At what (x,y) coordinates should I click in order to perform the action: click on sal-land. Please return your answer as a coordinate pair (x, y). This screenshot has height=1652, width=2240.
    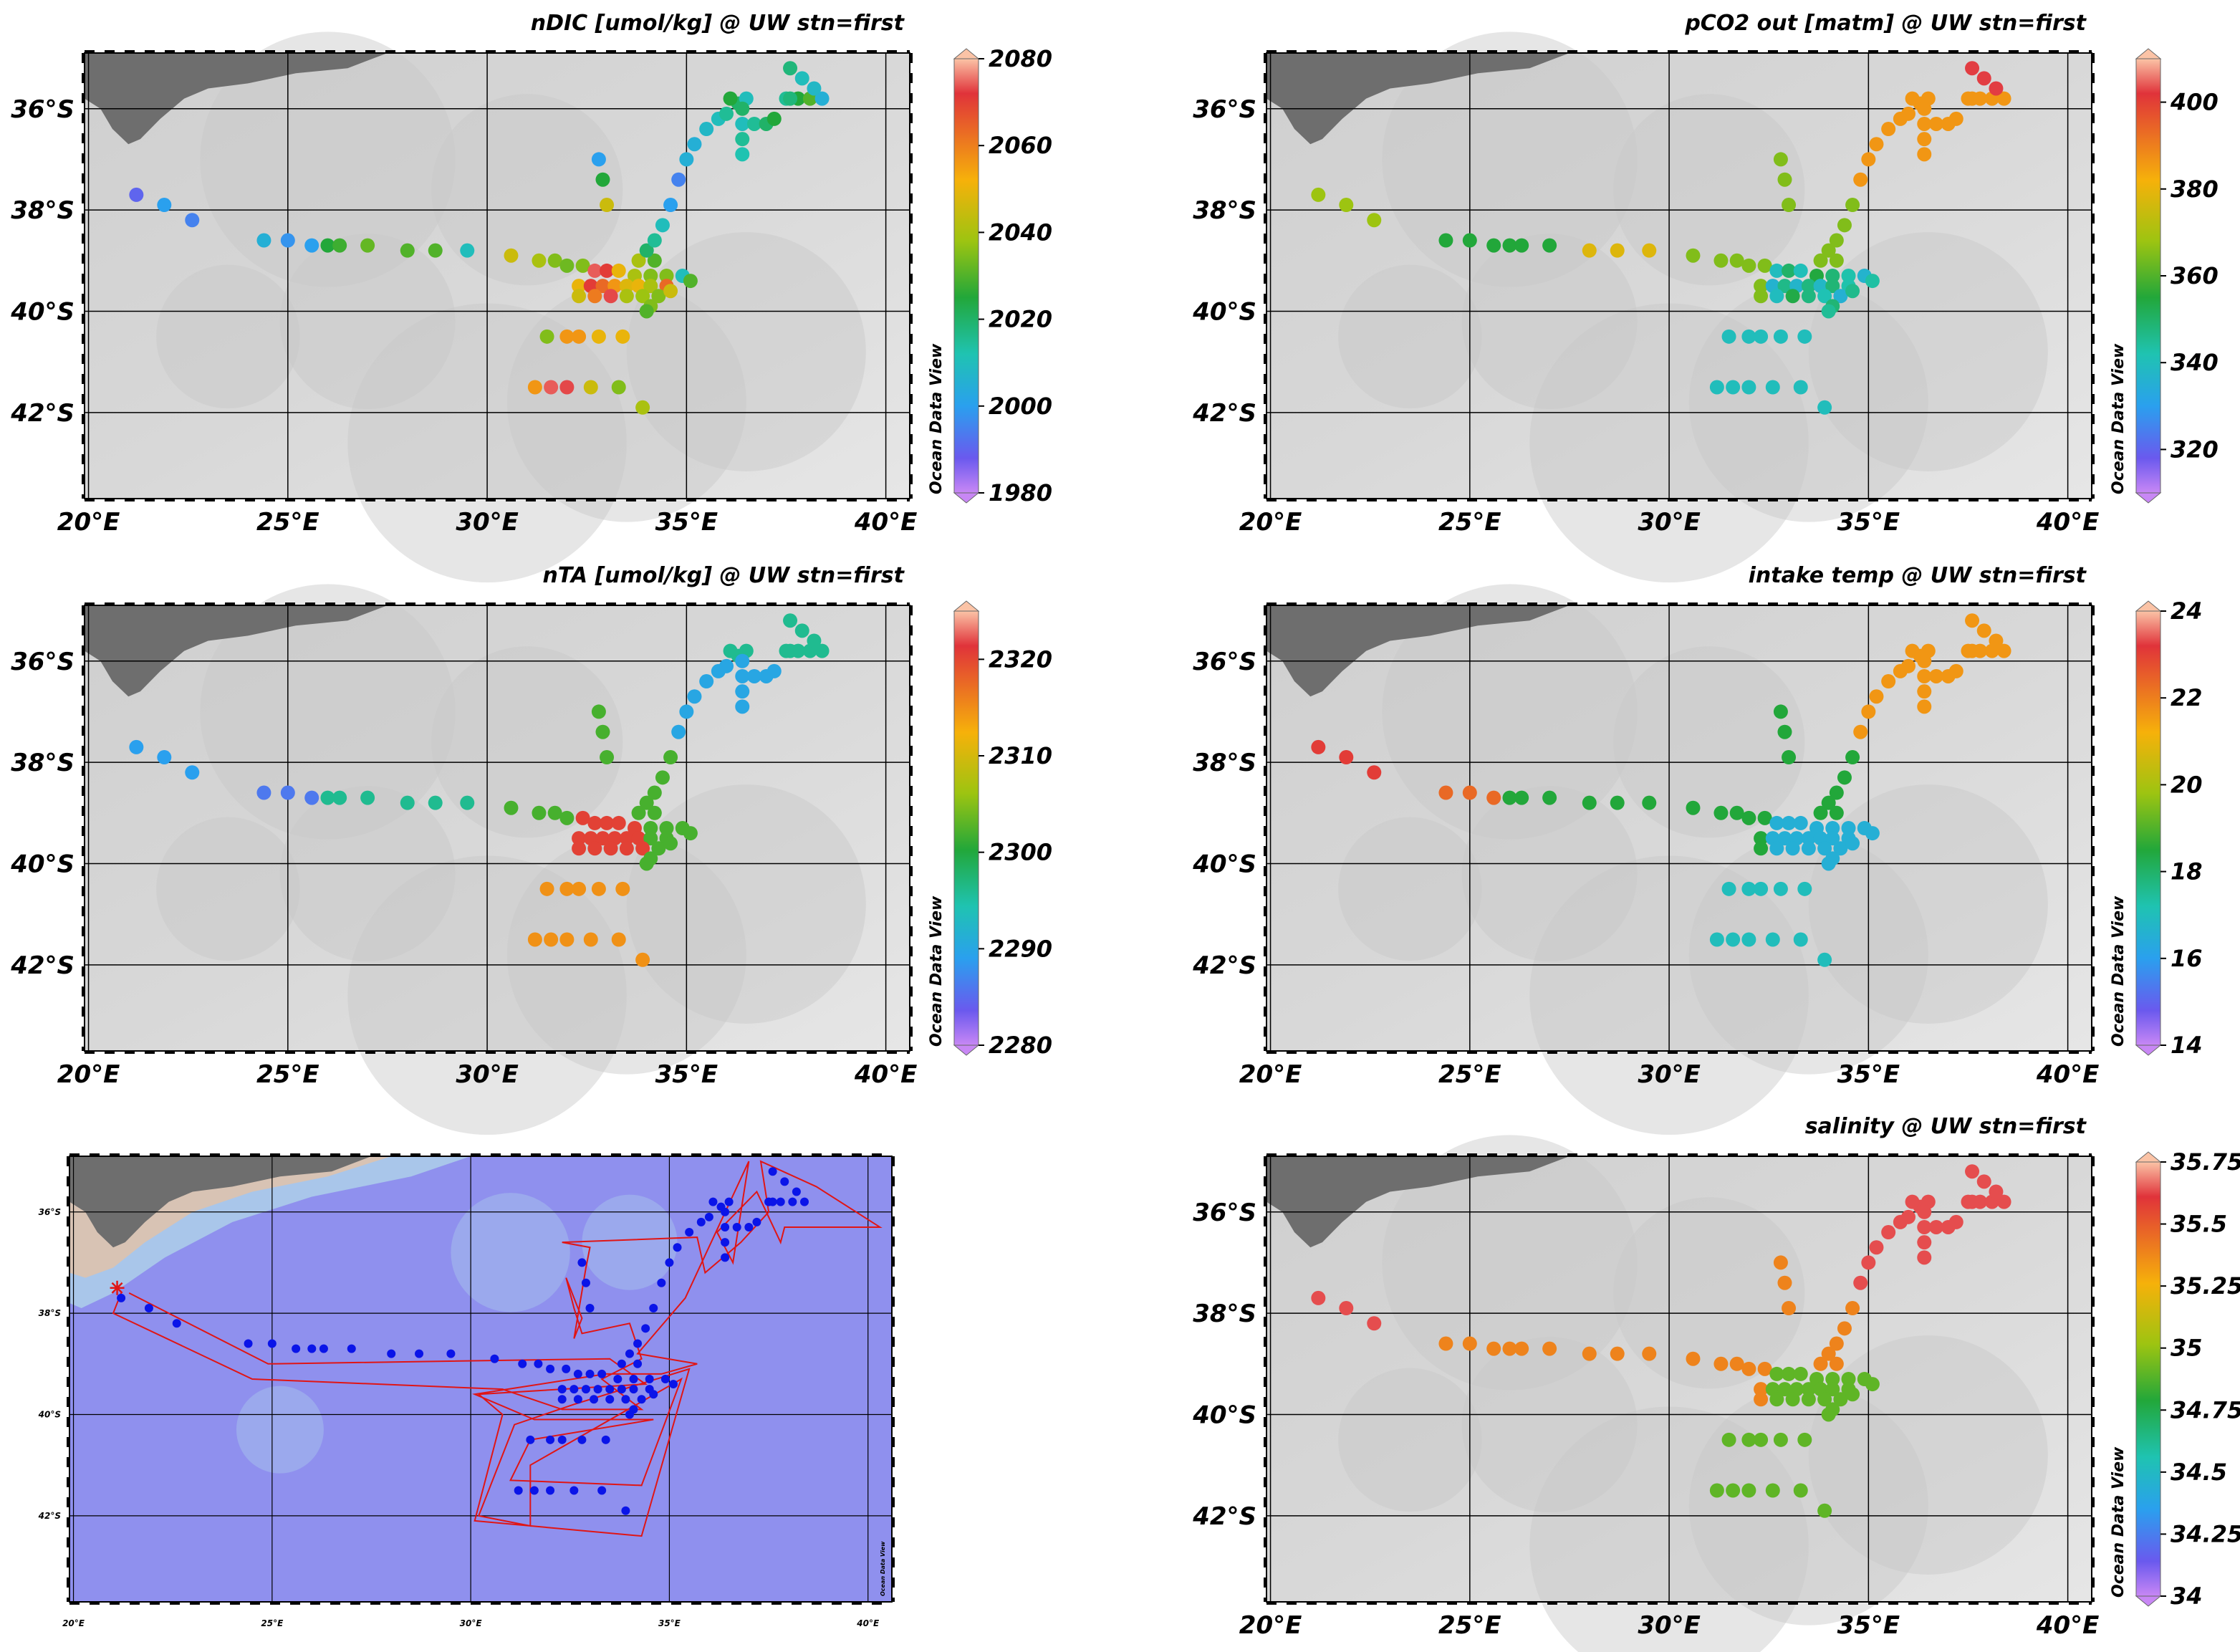
    Looking at the image, I should click on (1418, 1202).